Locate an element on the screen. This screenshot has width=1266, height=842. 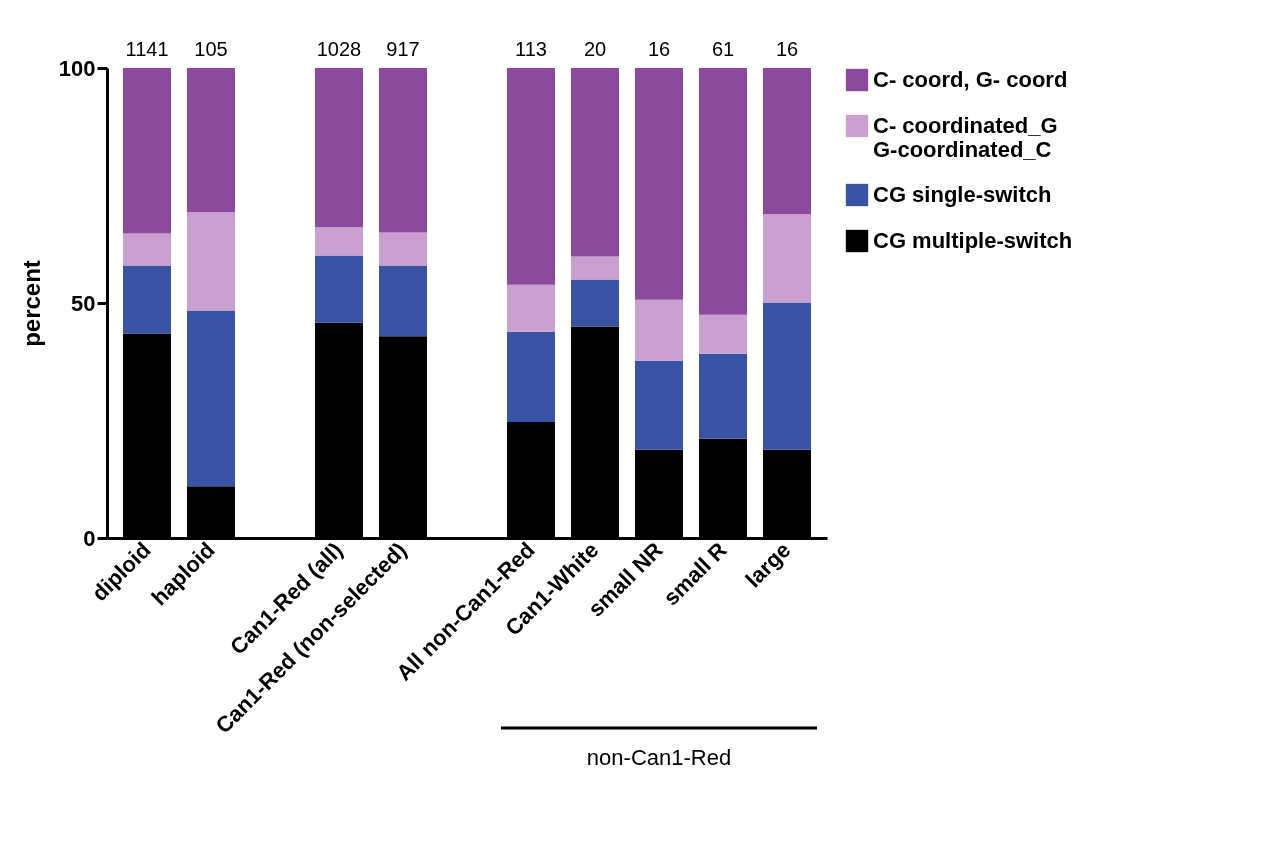
y-tick-label: 0 is located at coordinates (89, 538).